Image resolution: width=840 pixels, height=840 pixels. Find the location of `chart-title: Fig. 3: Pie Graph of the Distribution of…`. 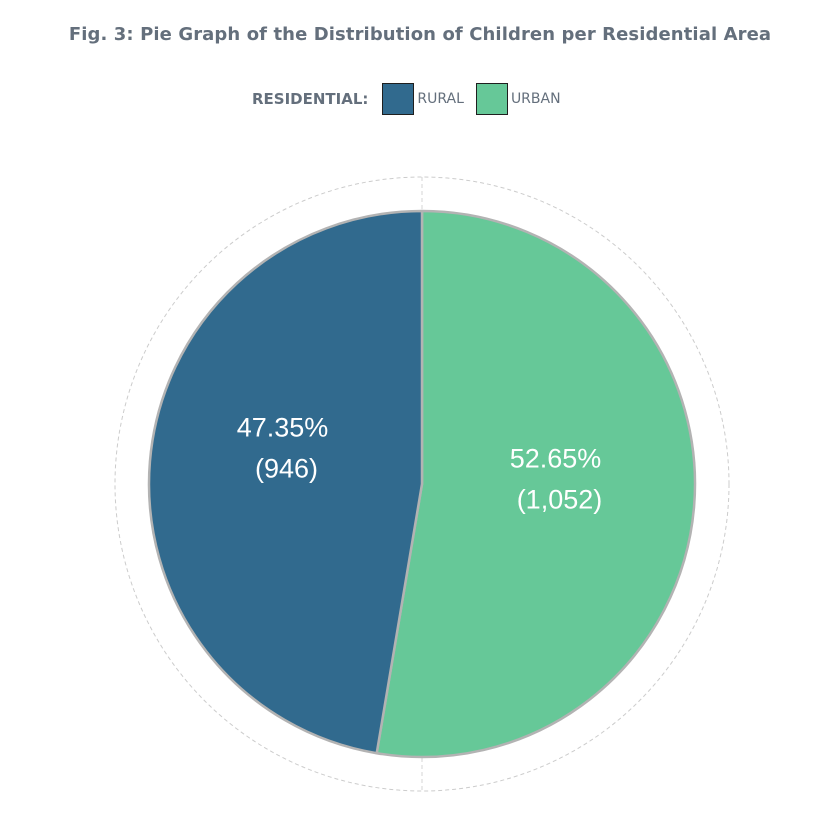

chart-title: Fig. 3: Pie Graph of the Distribution of… is located at coordinates (420, 34).